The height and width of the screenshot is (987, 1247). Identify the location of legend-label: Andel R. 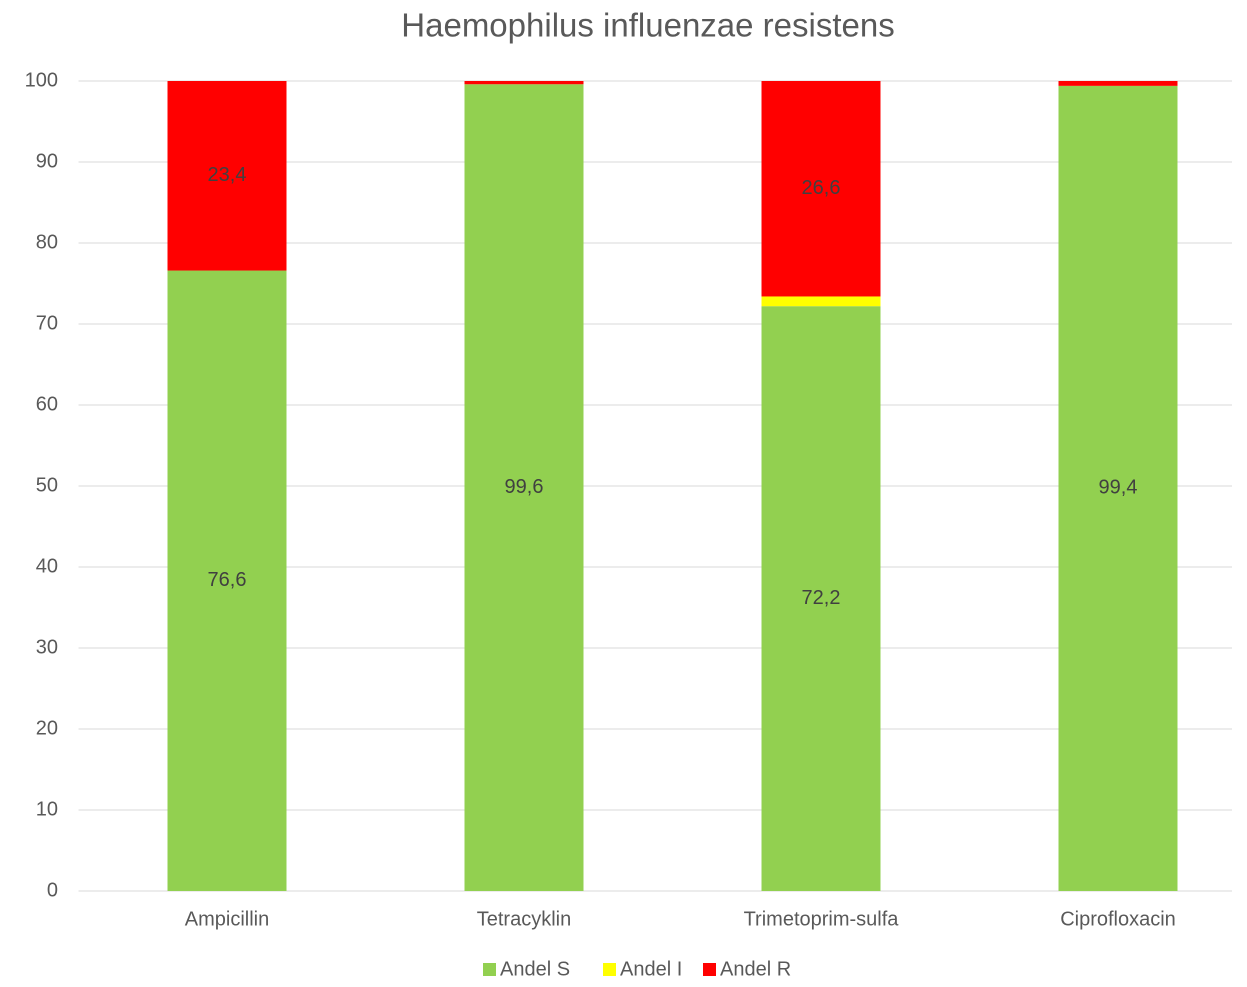
(755, 969).